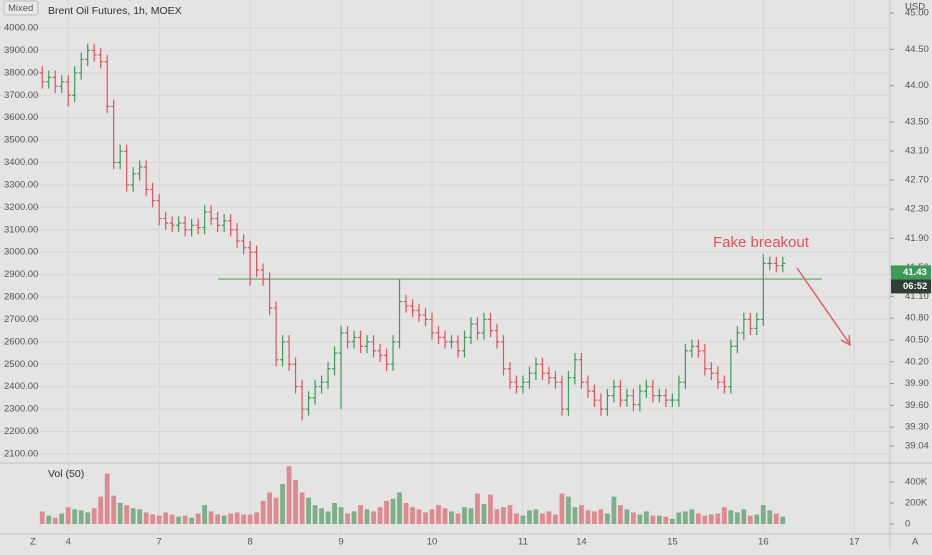 This screenshot has height=555, width=932. What do you see at coordinates (21, 229) in the screenshot?
I see `y-tick-label: 3100.00` at bounding box center [21, 229].